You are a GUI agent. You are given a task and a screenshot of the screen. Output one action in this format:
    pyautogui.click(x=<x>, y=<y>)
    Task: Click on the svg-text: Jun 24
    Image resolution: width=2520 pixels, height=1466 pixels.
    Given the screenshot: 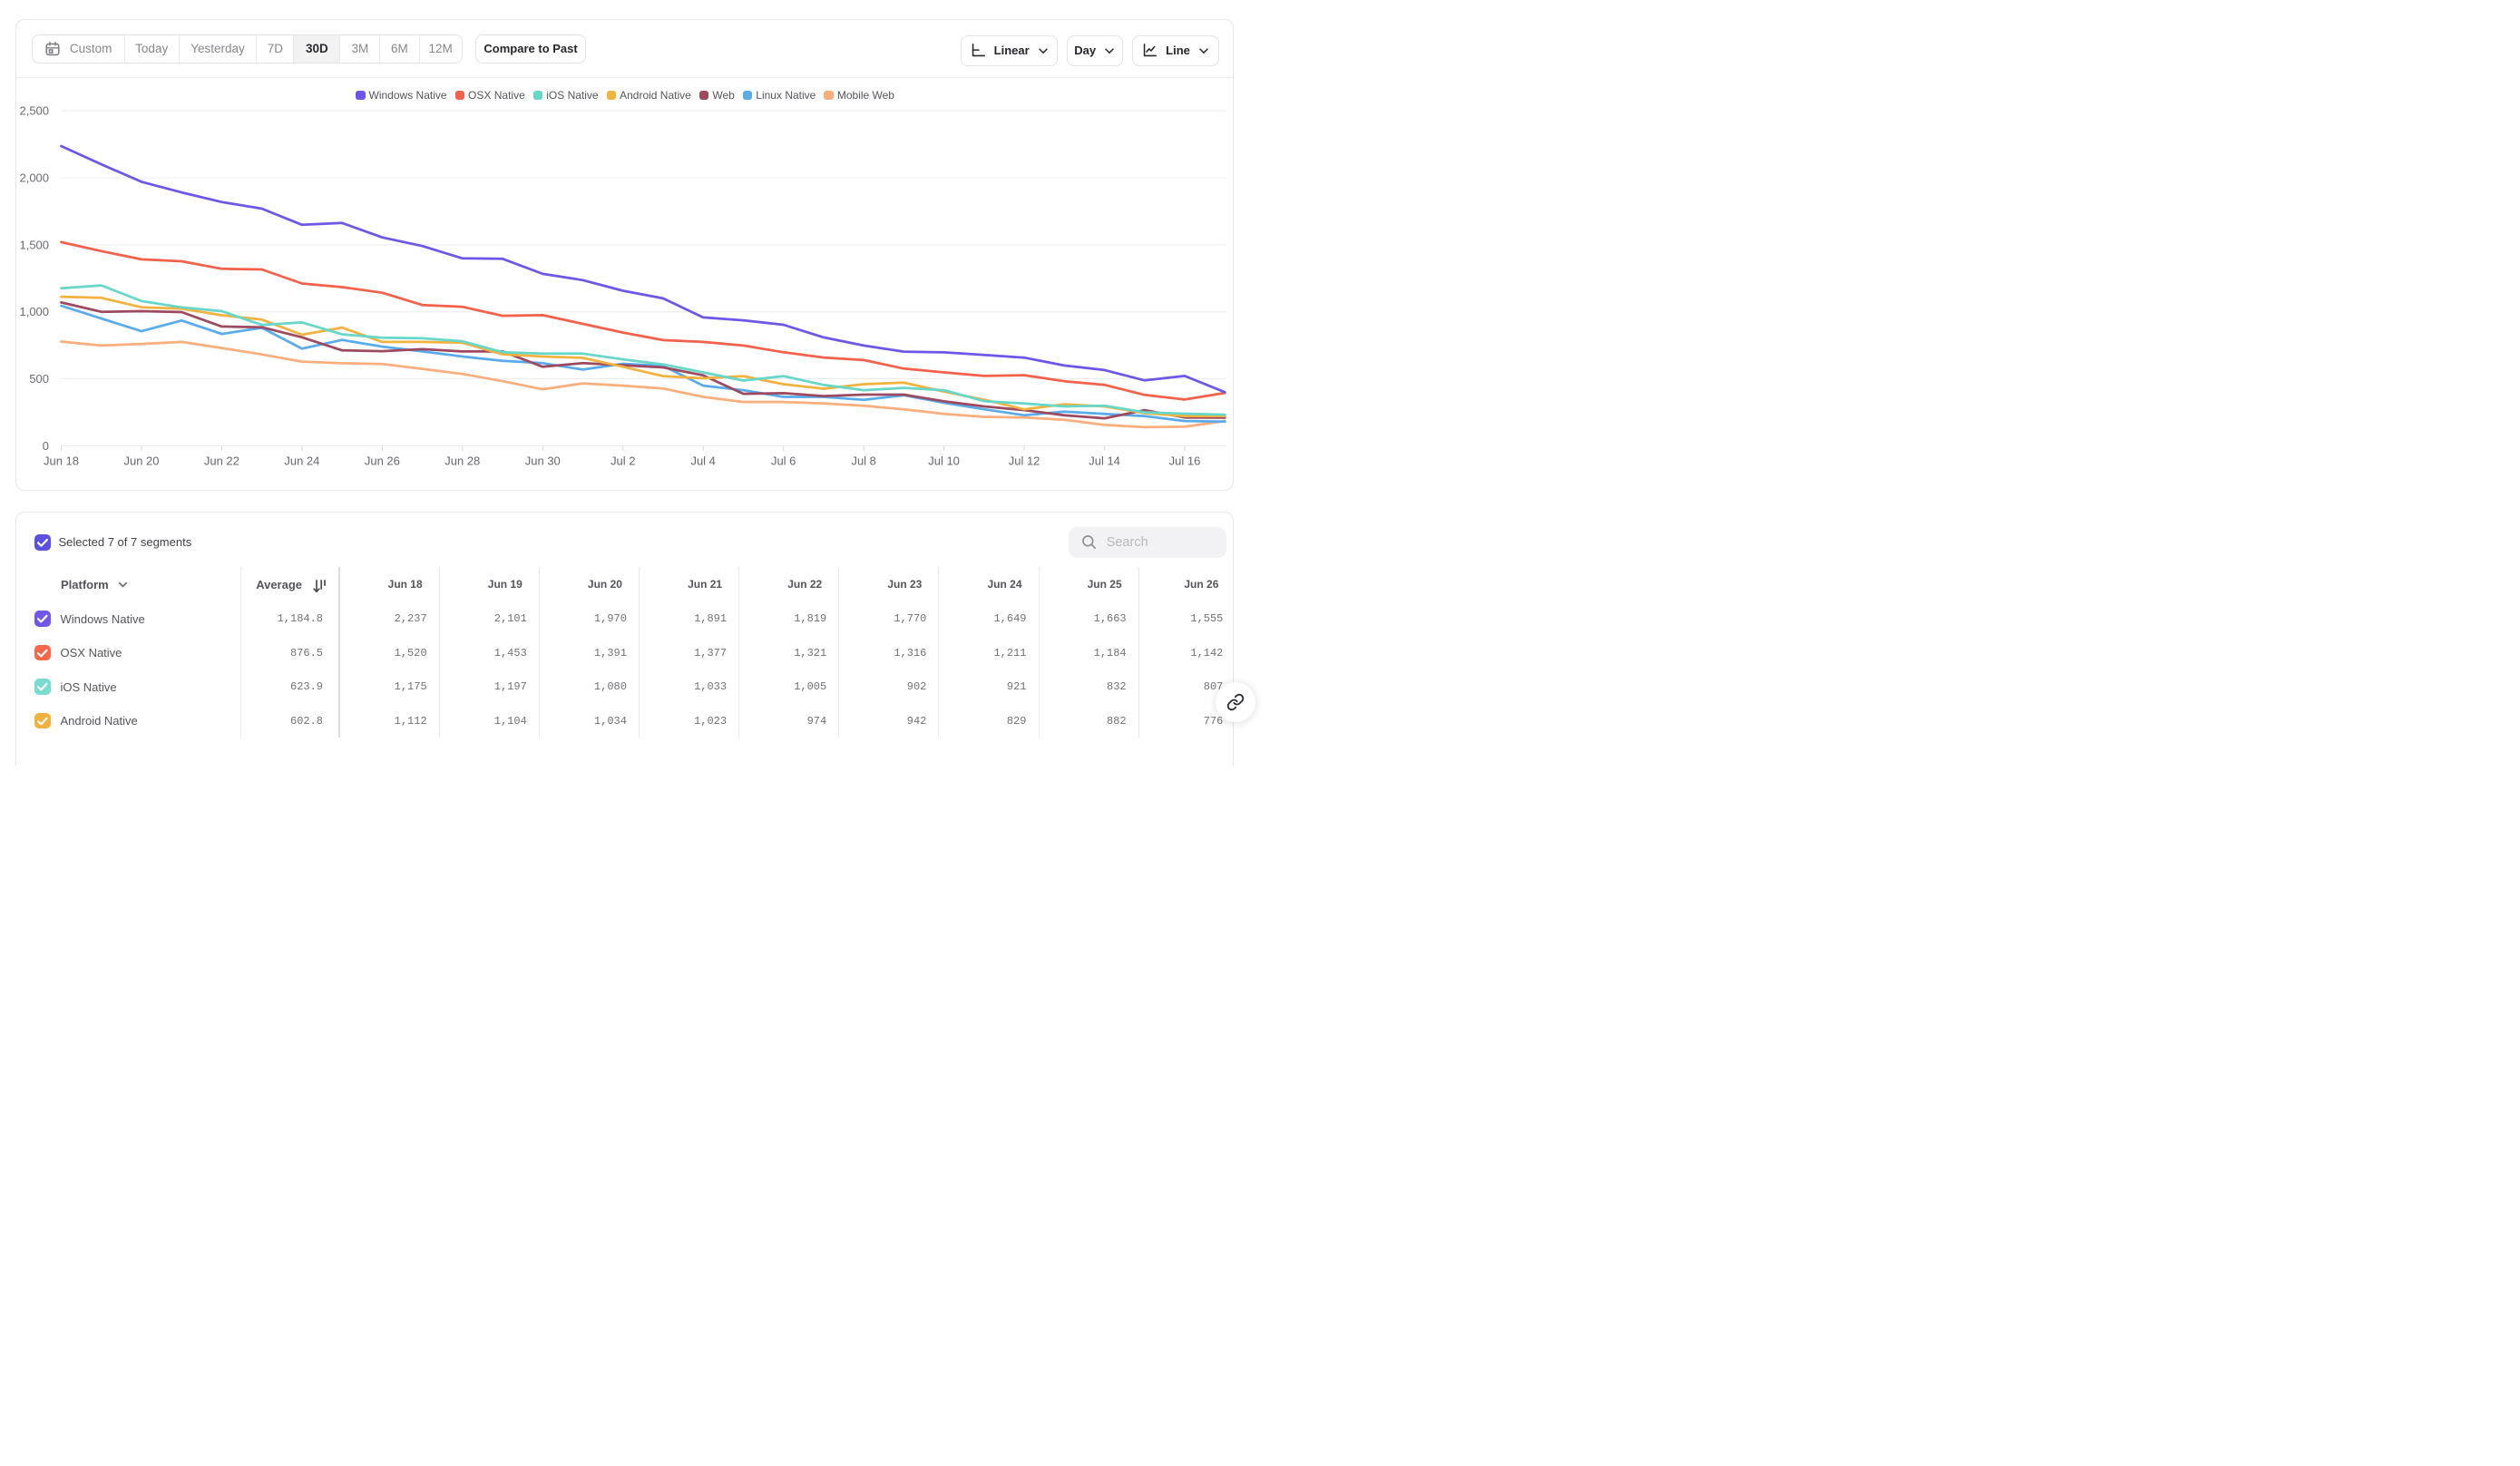 What is the action you would take?
    pyautogui.click(x=302, y=461)
    